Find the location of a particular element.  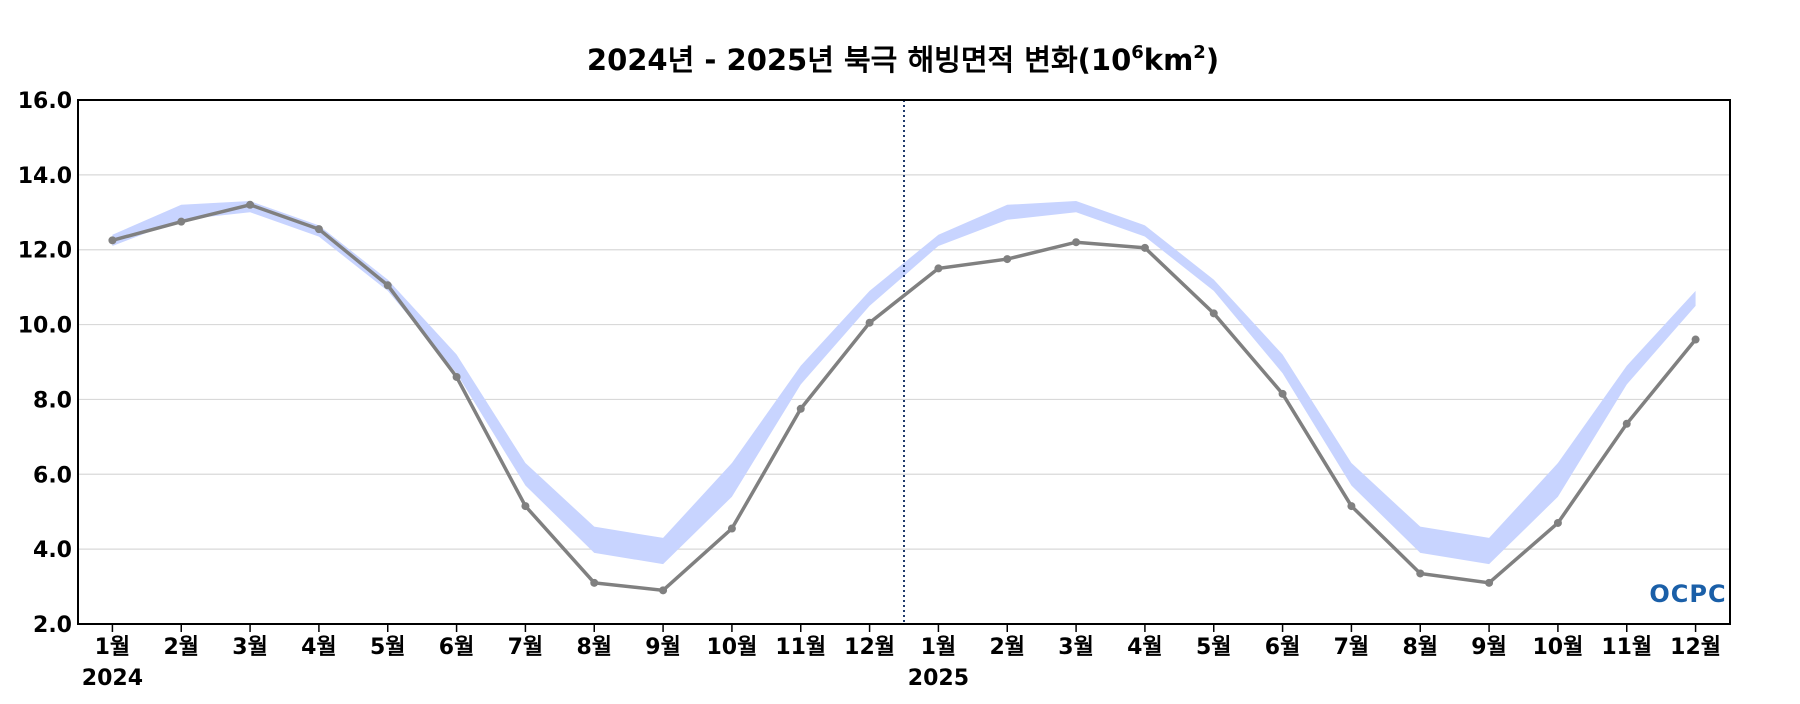

y-tick-label: 4.0 is located at coordinates (52, 550).